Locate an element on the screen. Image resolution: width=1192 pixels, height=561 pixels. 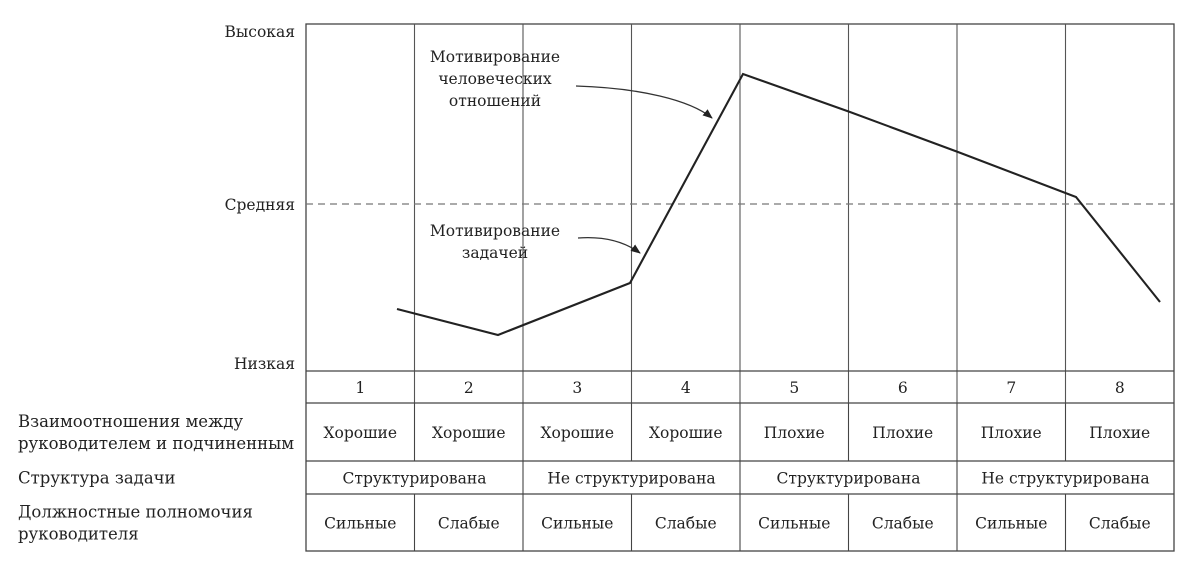
annotation-task: Мотивирование is located at coordinates (495, 231).